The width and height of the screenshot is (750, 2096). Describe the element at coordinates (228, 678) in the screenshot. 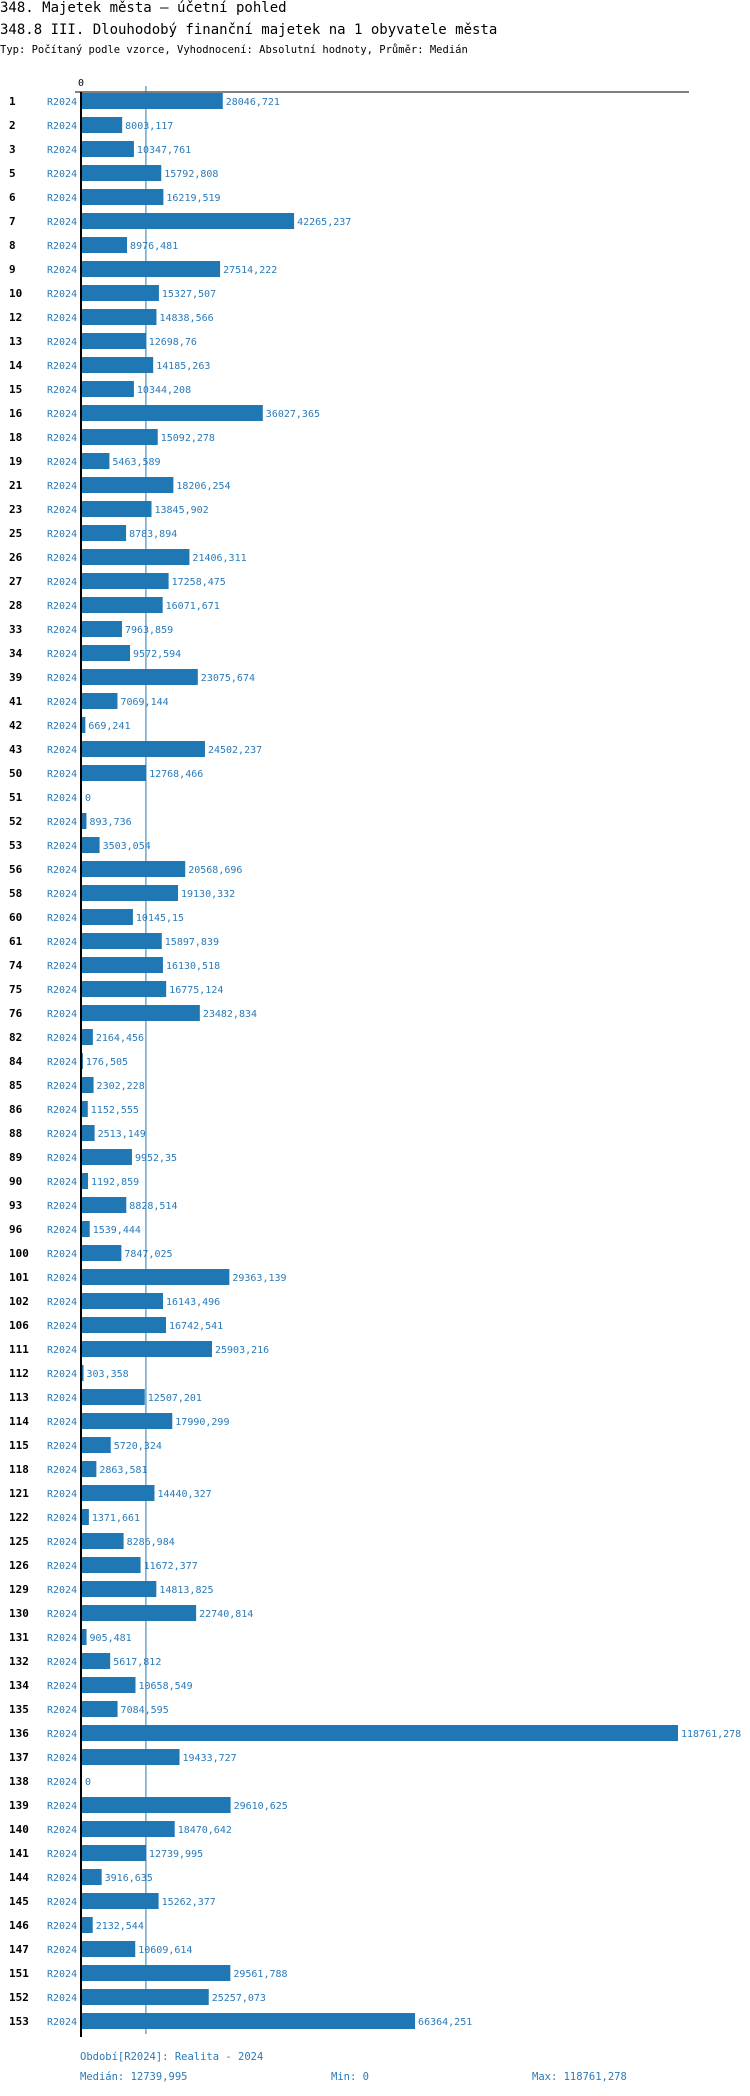

I see `value-label: 23075,674` at that location.